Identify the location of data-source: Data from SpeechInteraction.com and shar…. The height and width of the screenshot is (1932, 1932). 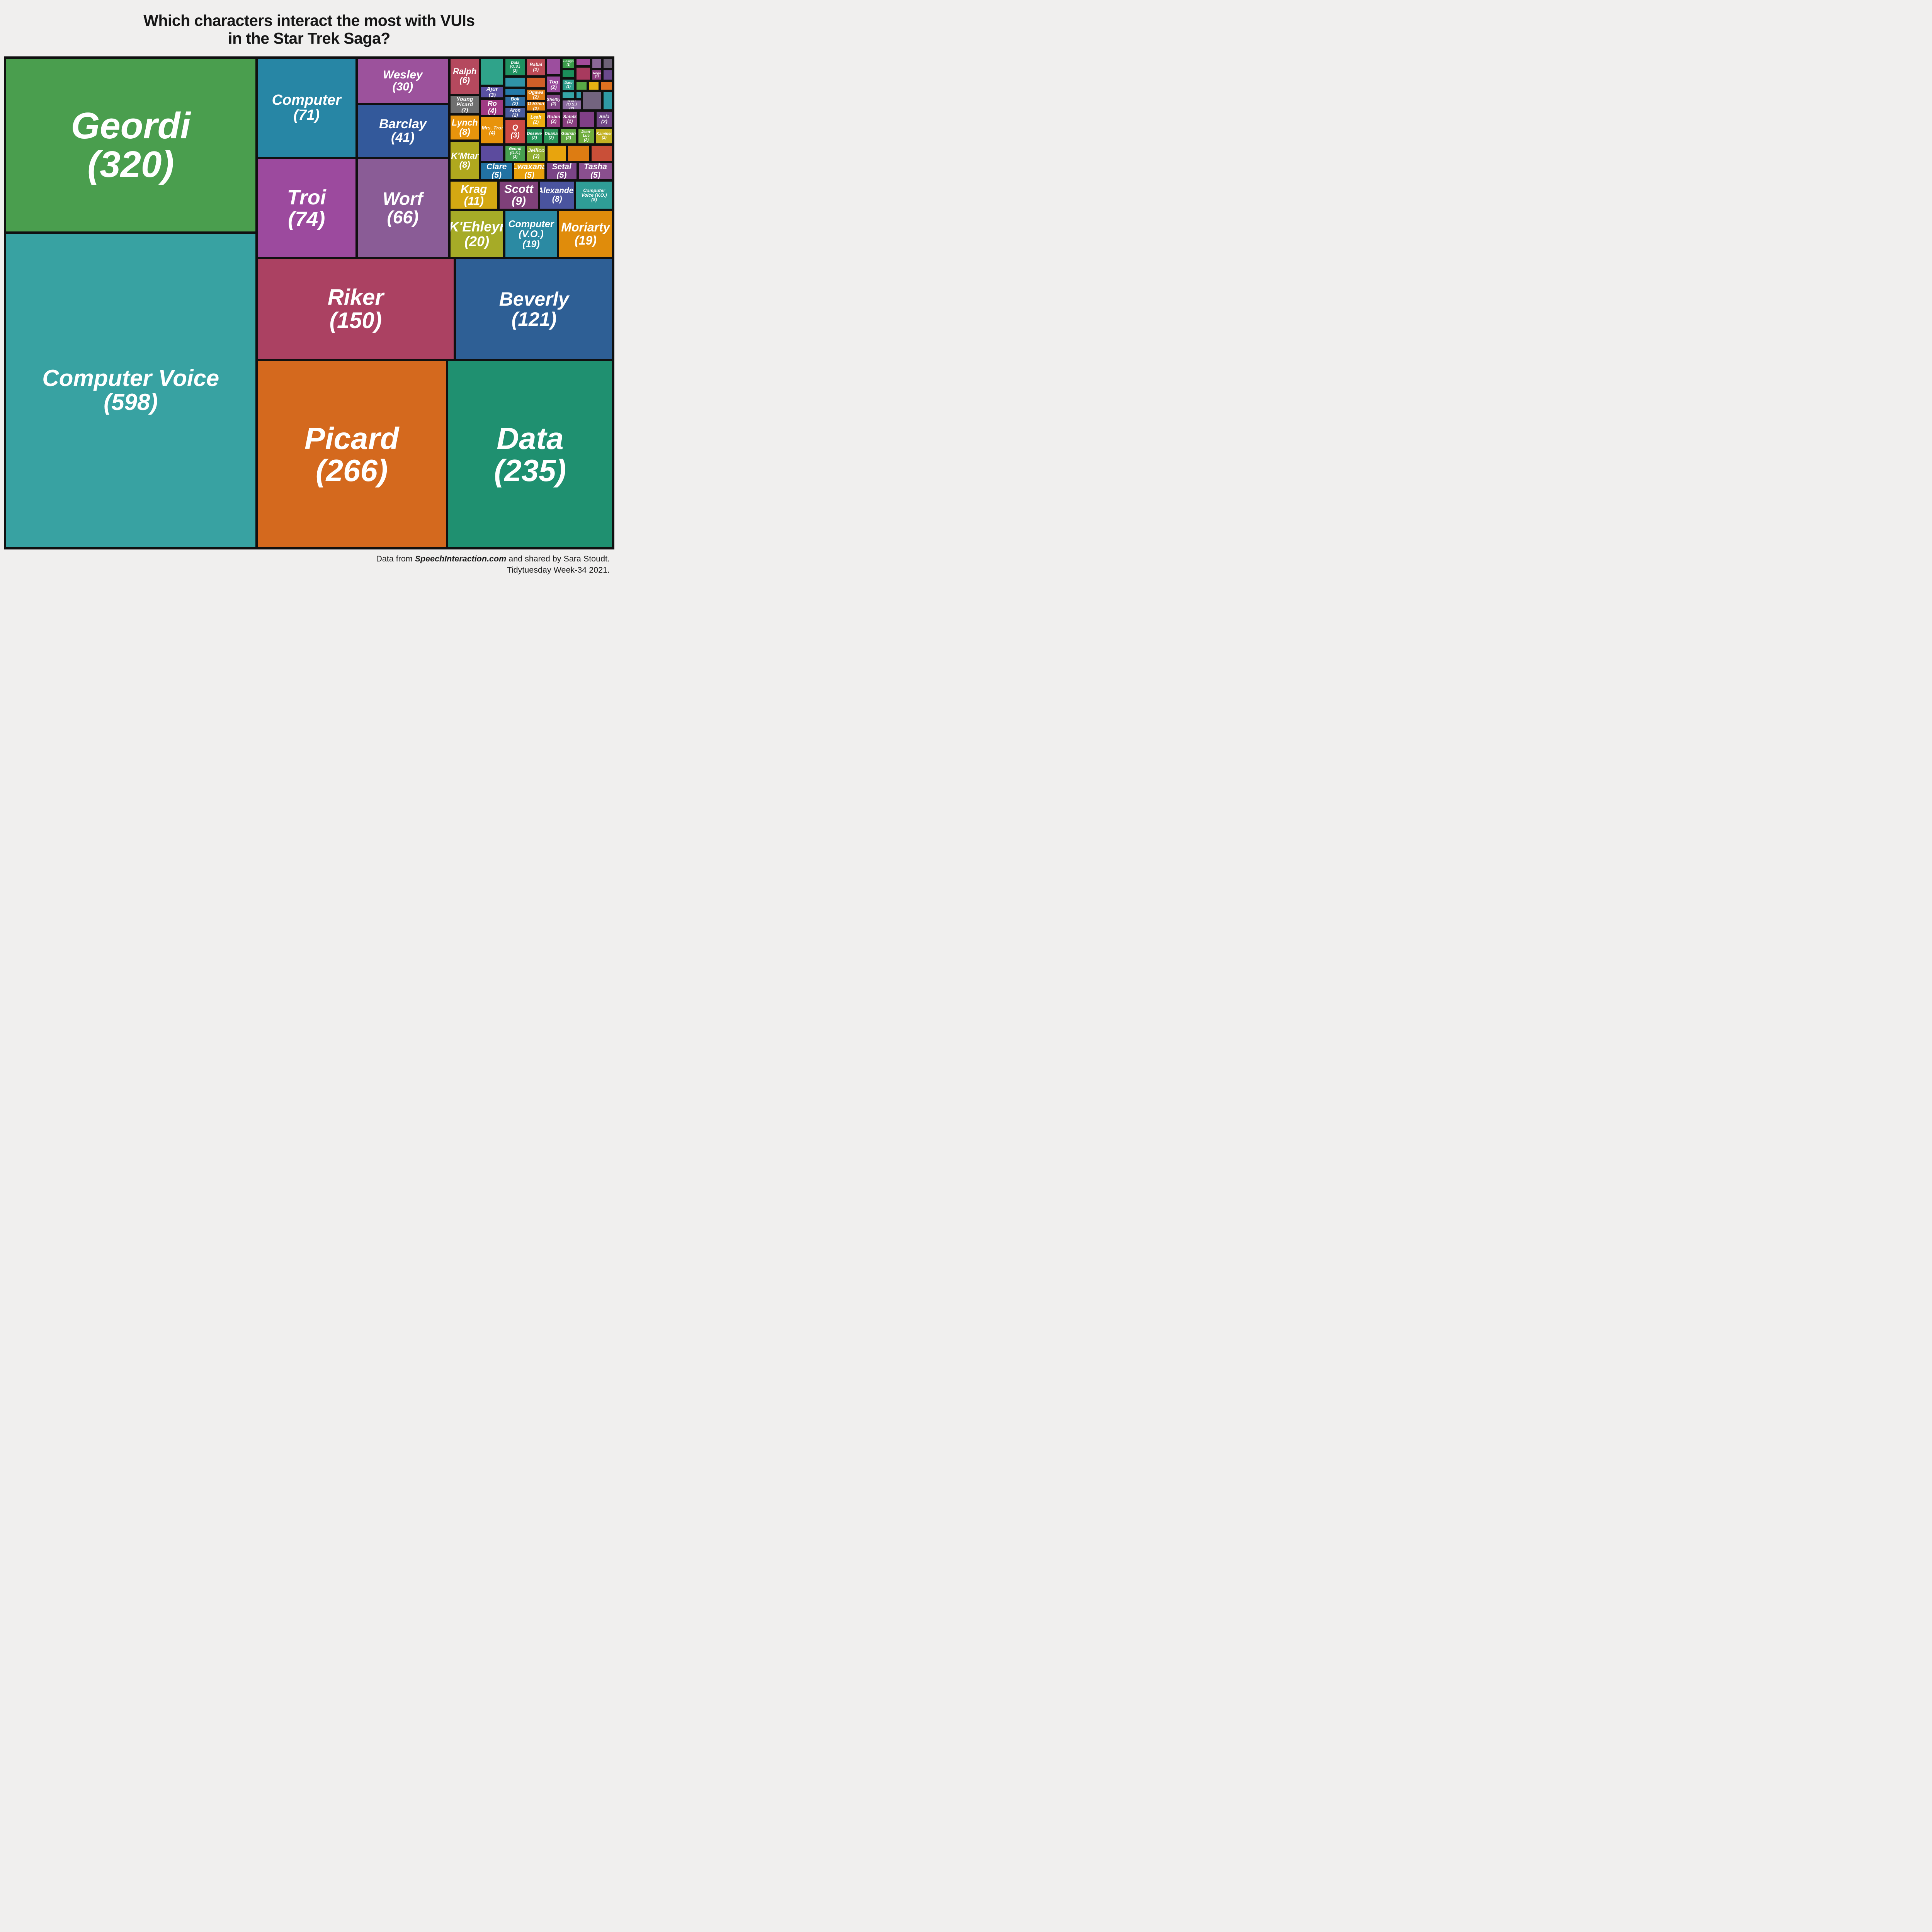
(309, 571).